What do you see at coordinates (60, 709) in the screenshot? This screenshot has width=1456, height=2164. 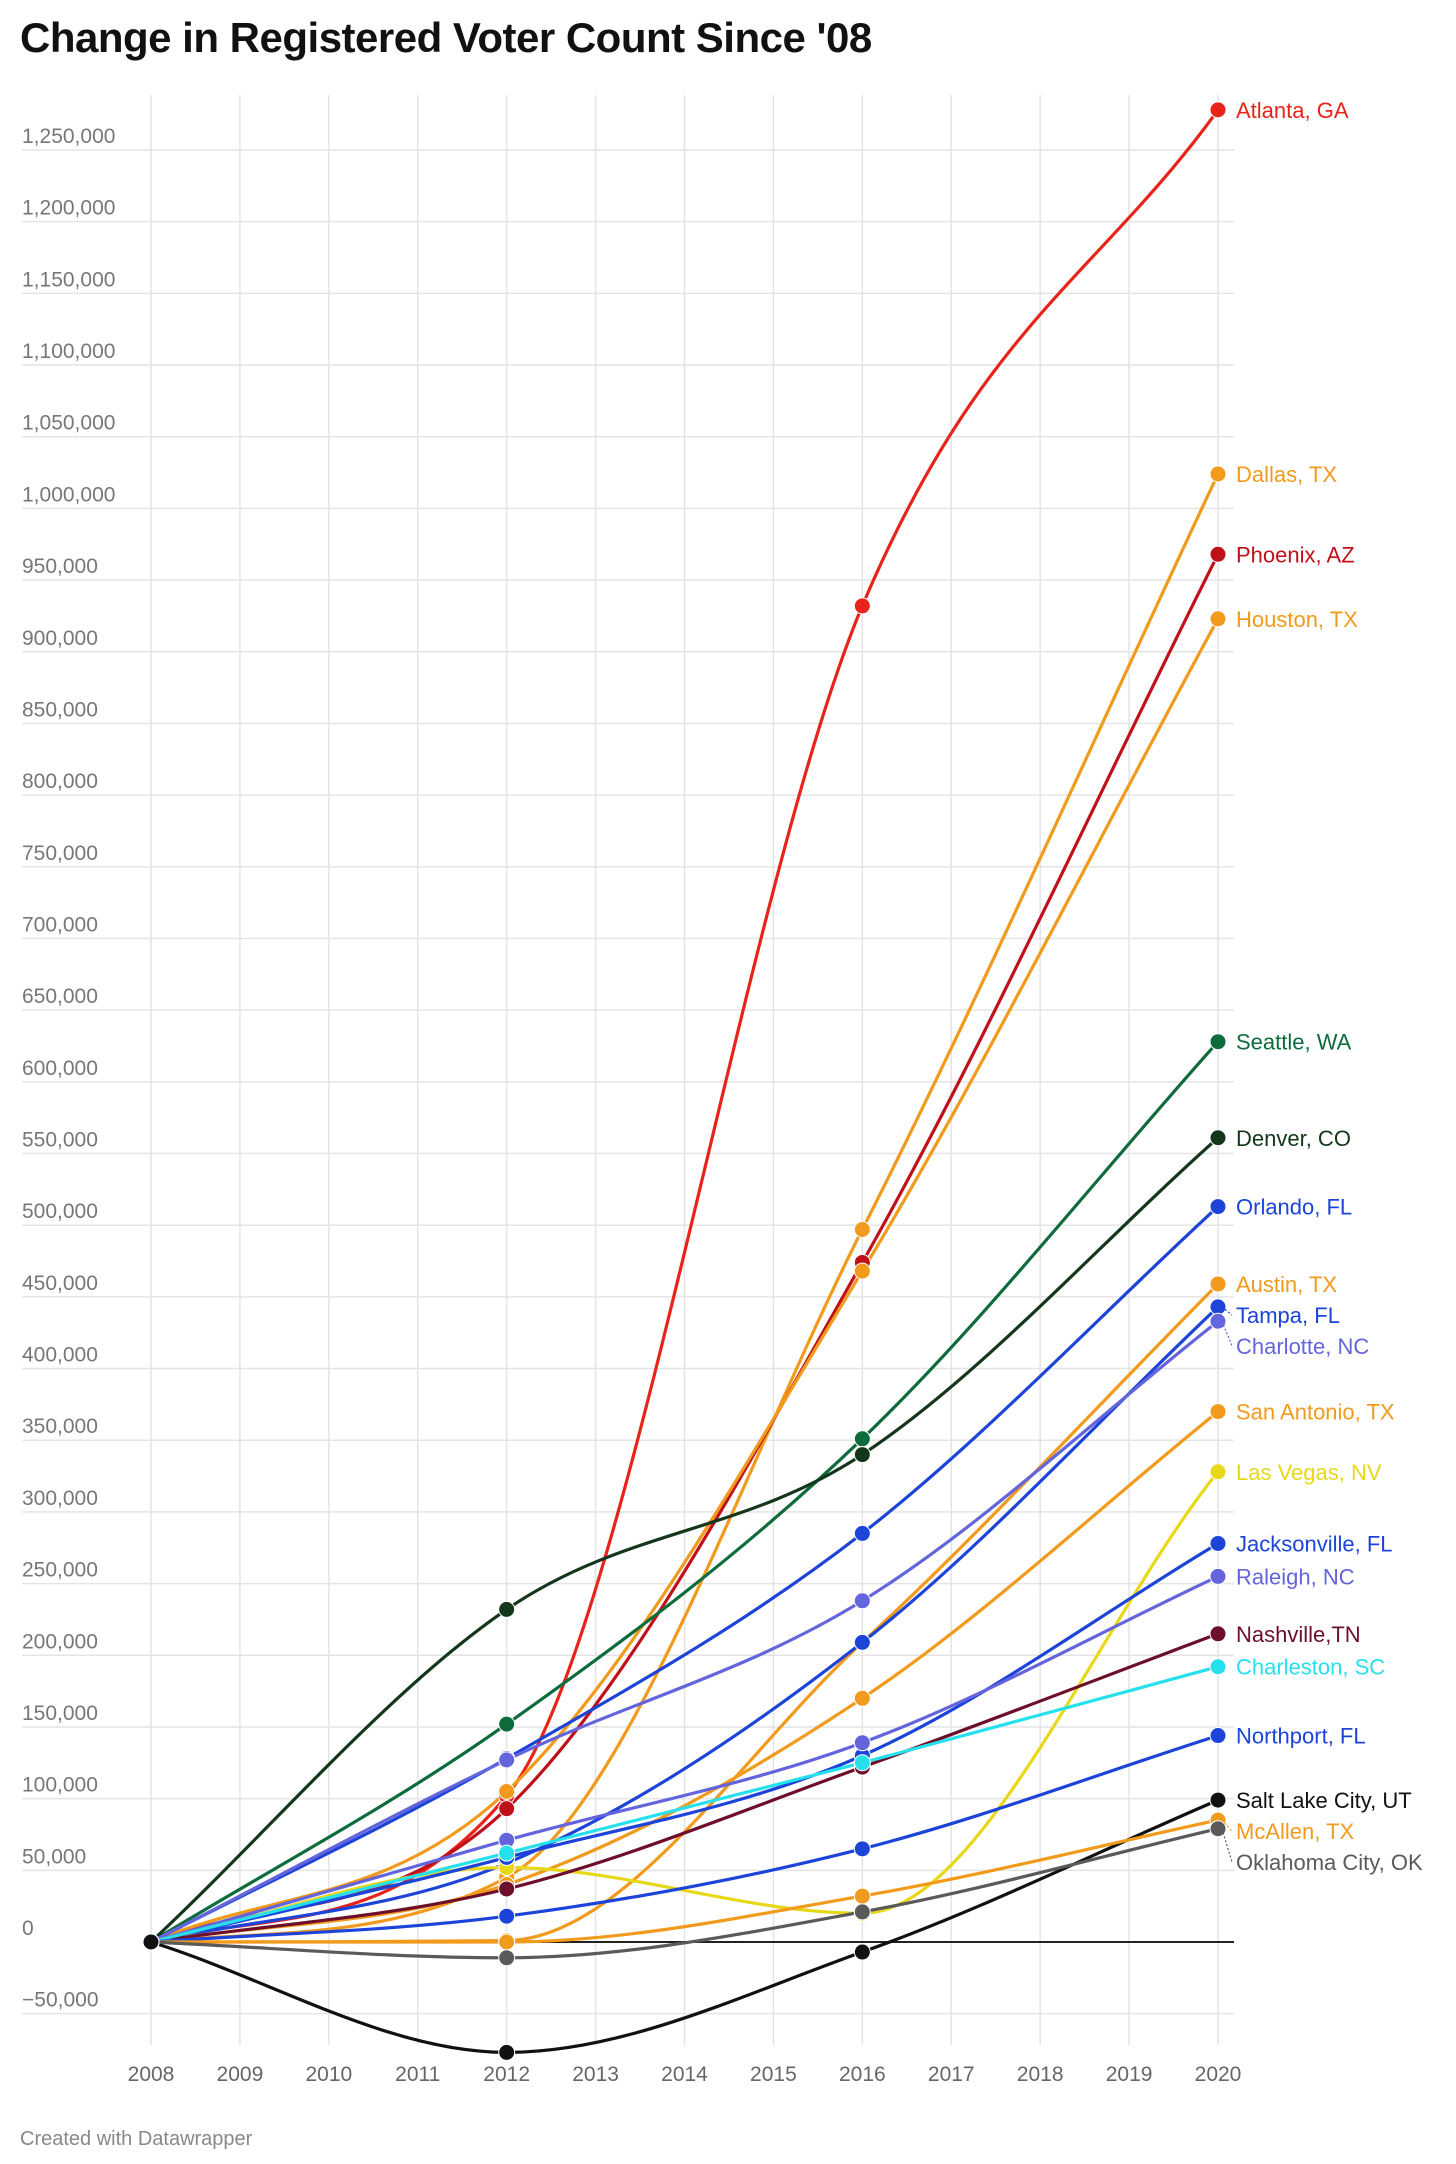 I see `y-tick-label: 850,000` at bounding box center [60, 709].